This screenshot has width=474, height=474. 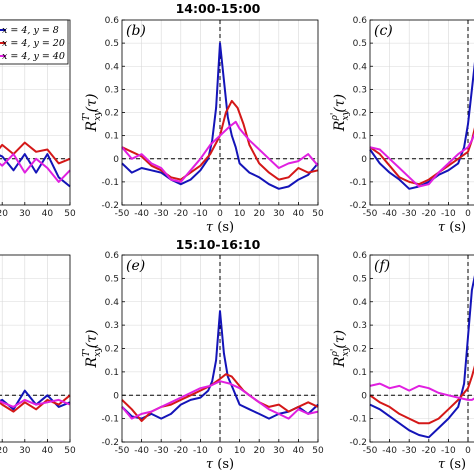 I want to click on panel-6-ytick-label: 0.5, so click(x=360, y=279).